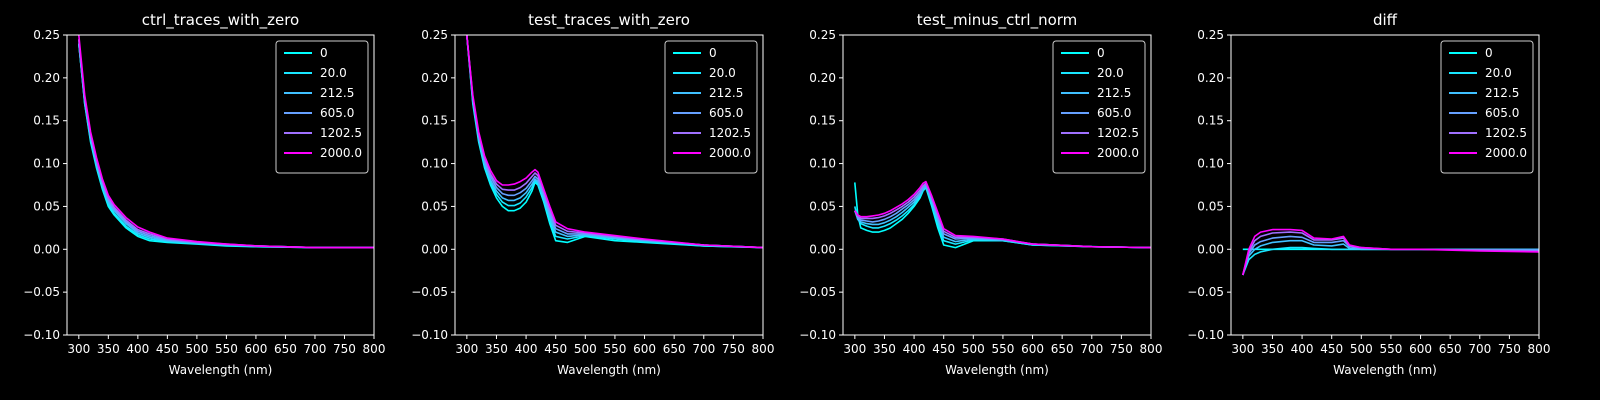  What do you see at coordinates (1385, 20) in the screenshot?
I see `subplot-title: diff` at bounding box center [1385, 20].